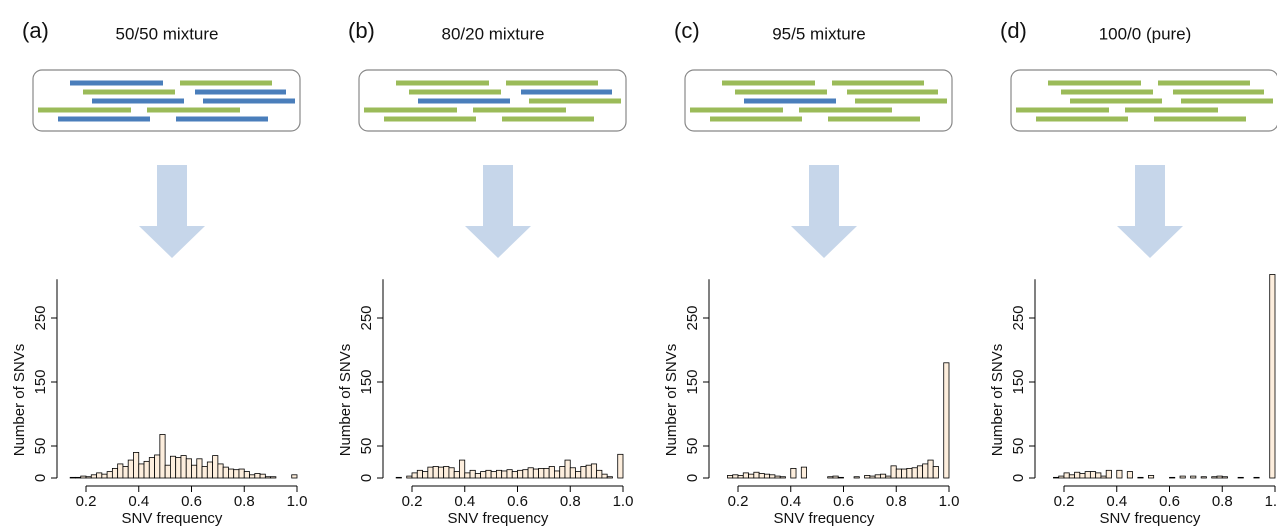  Describe the element at coordinates (167, 33) in the screenshot. I see `panel-title: 50/50 mixture` at that location.